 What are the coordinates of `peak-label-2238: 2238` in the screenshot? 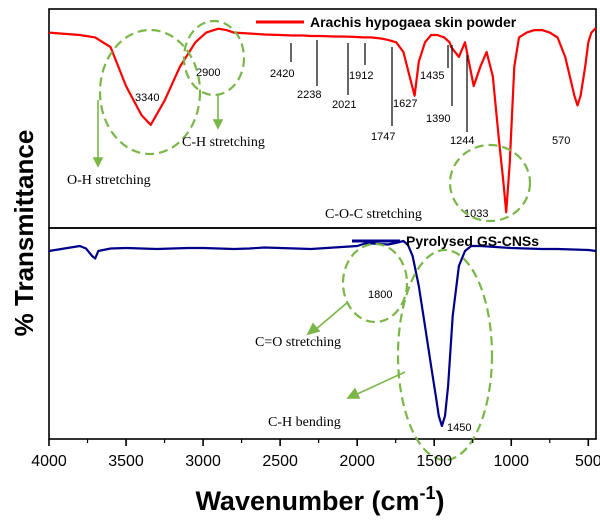 It's located at (309, 95).